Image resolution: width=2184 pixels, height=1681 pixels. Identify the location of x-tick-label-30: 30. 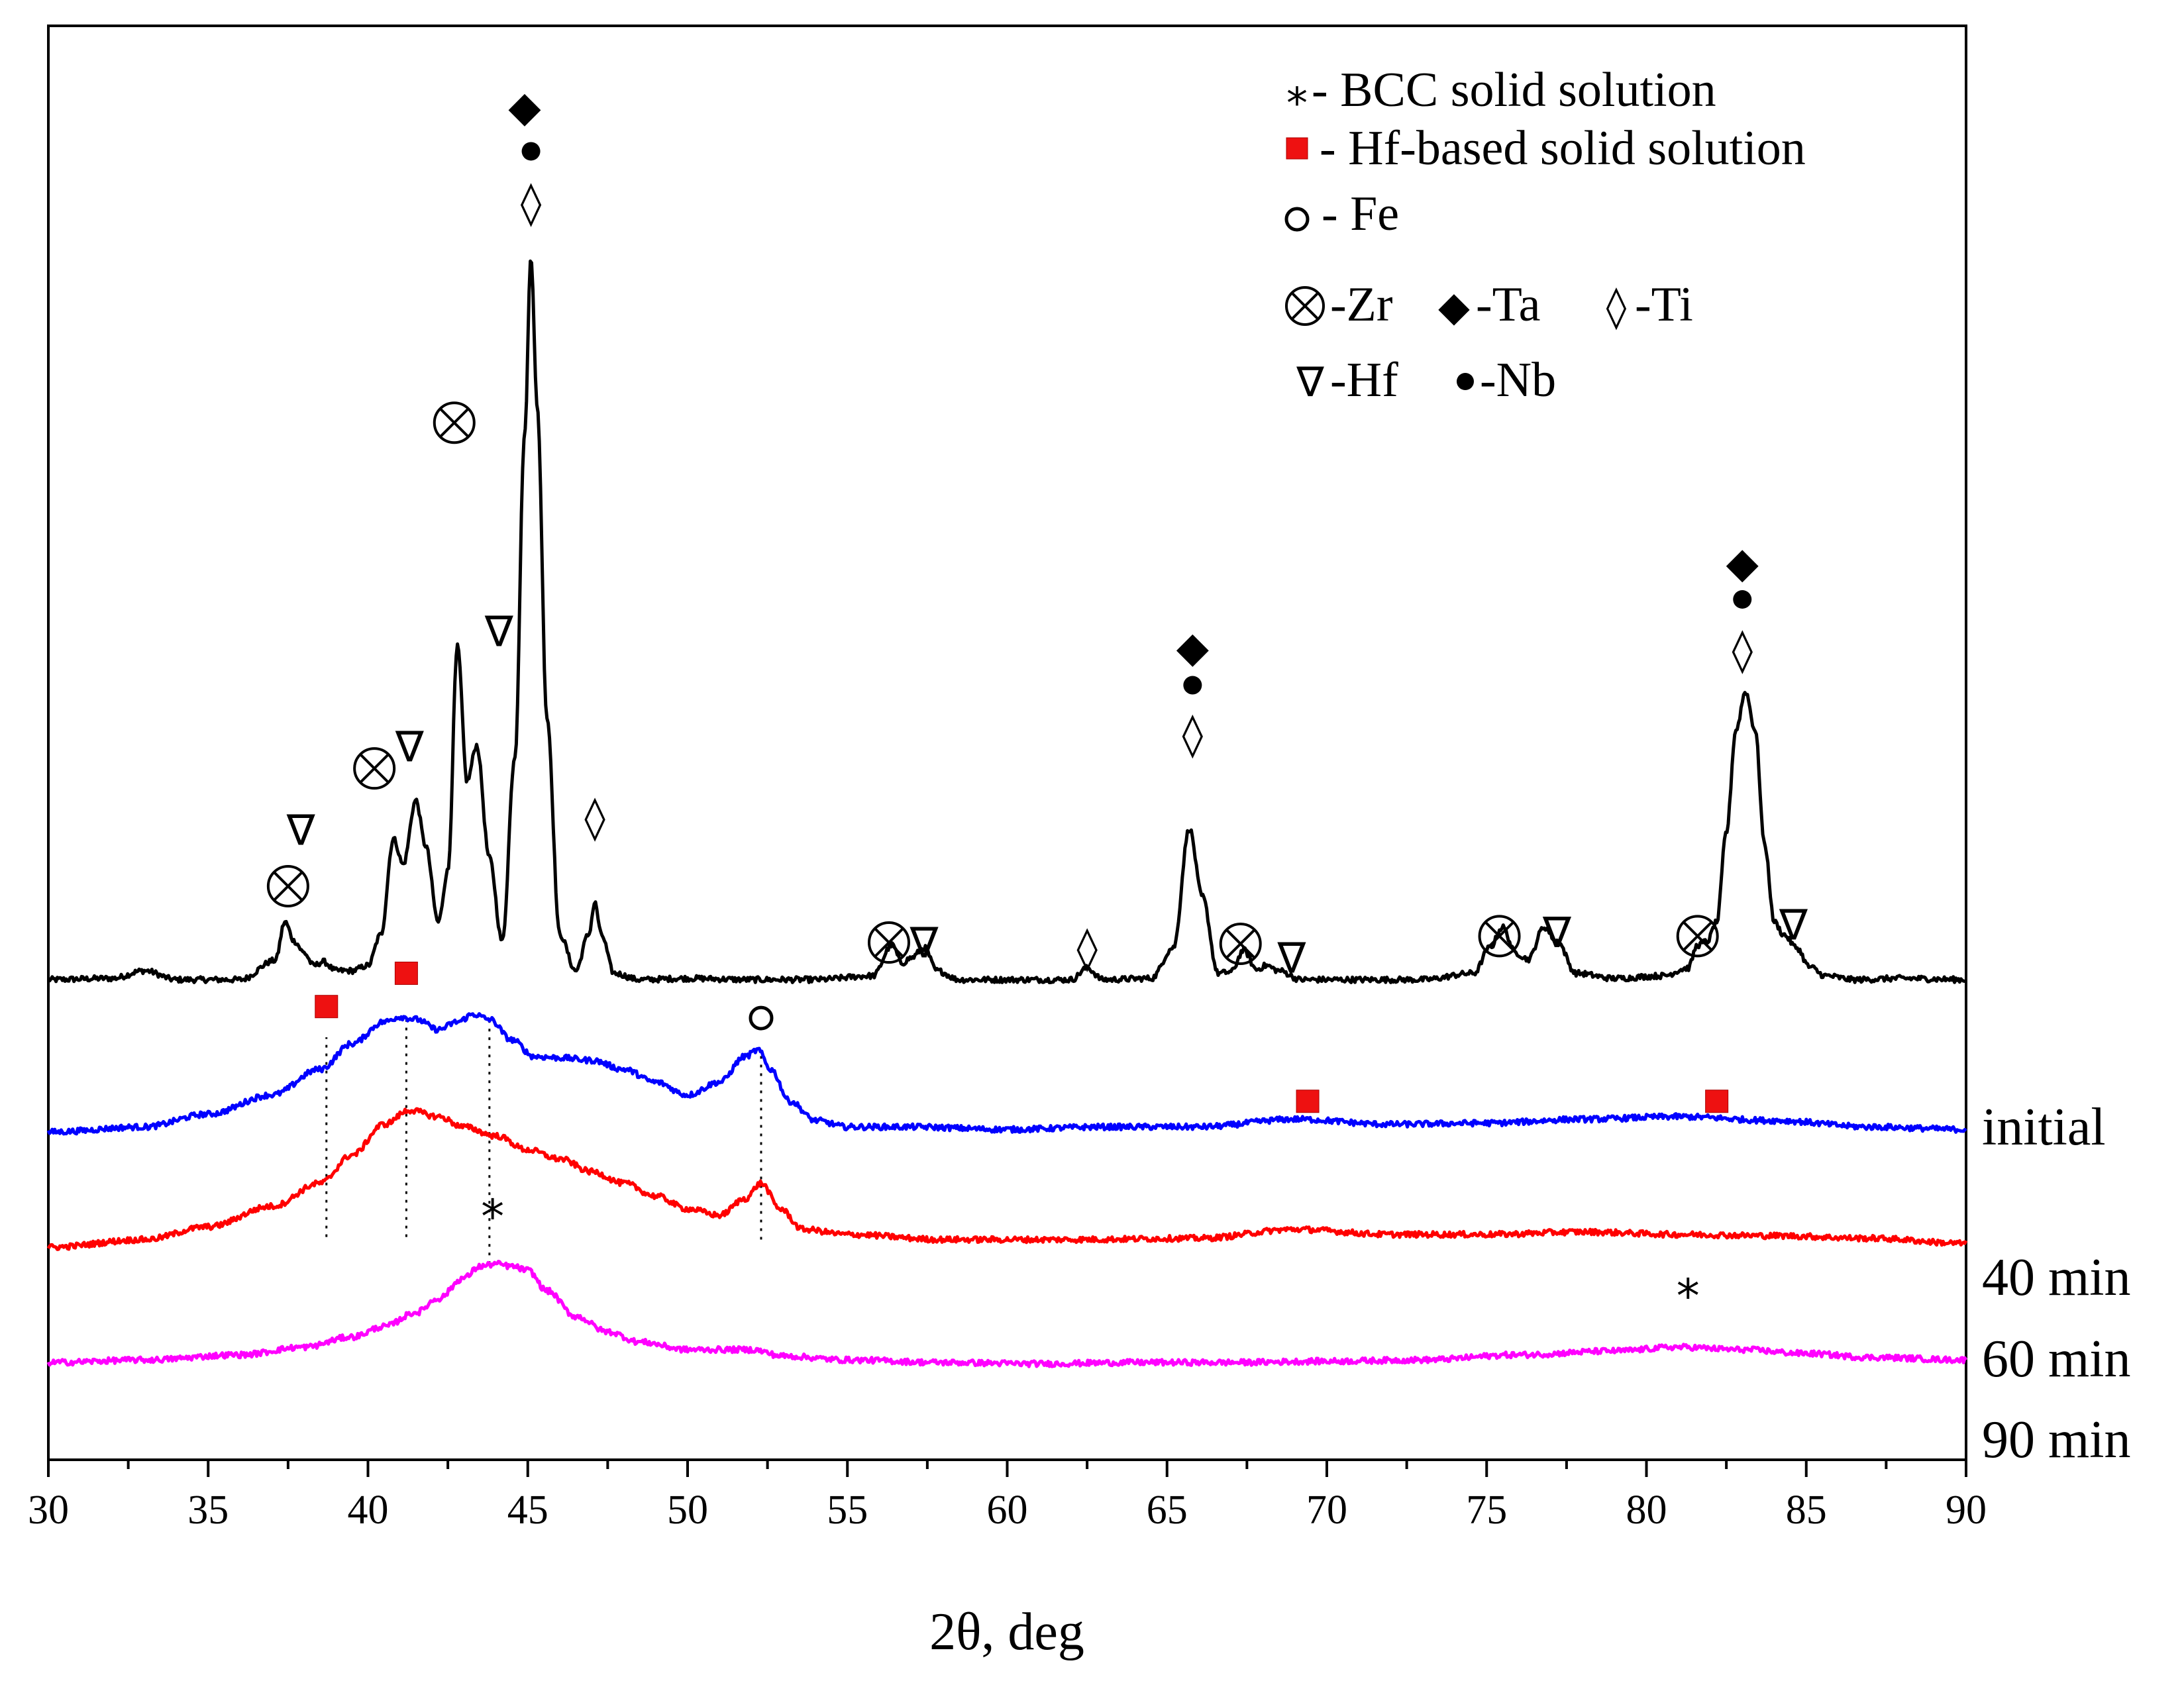
(48, 1510).